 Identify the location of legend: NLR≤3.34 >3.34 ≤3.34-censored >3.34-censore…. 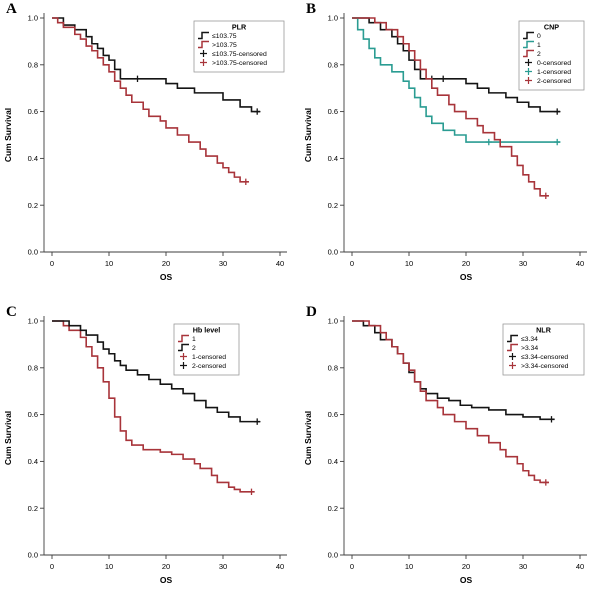
(543, 349).